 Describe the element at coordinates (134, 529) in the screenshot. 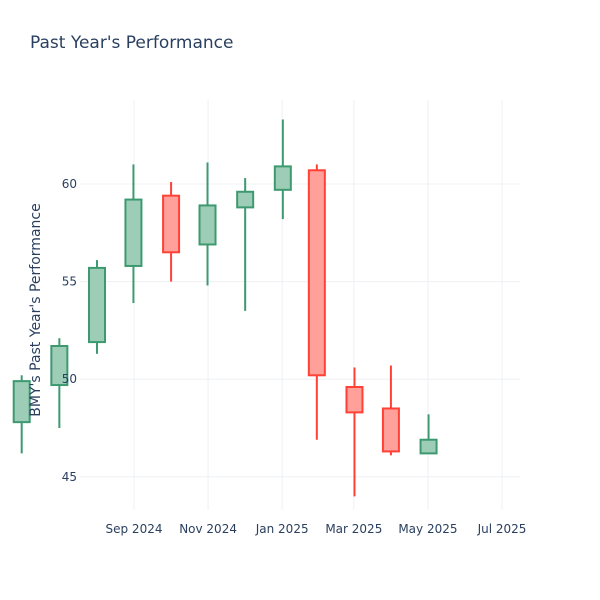

I see `x-tick-label: Sep 2024` at that location.